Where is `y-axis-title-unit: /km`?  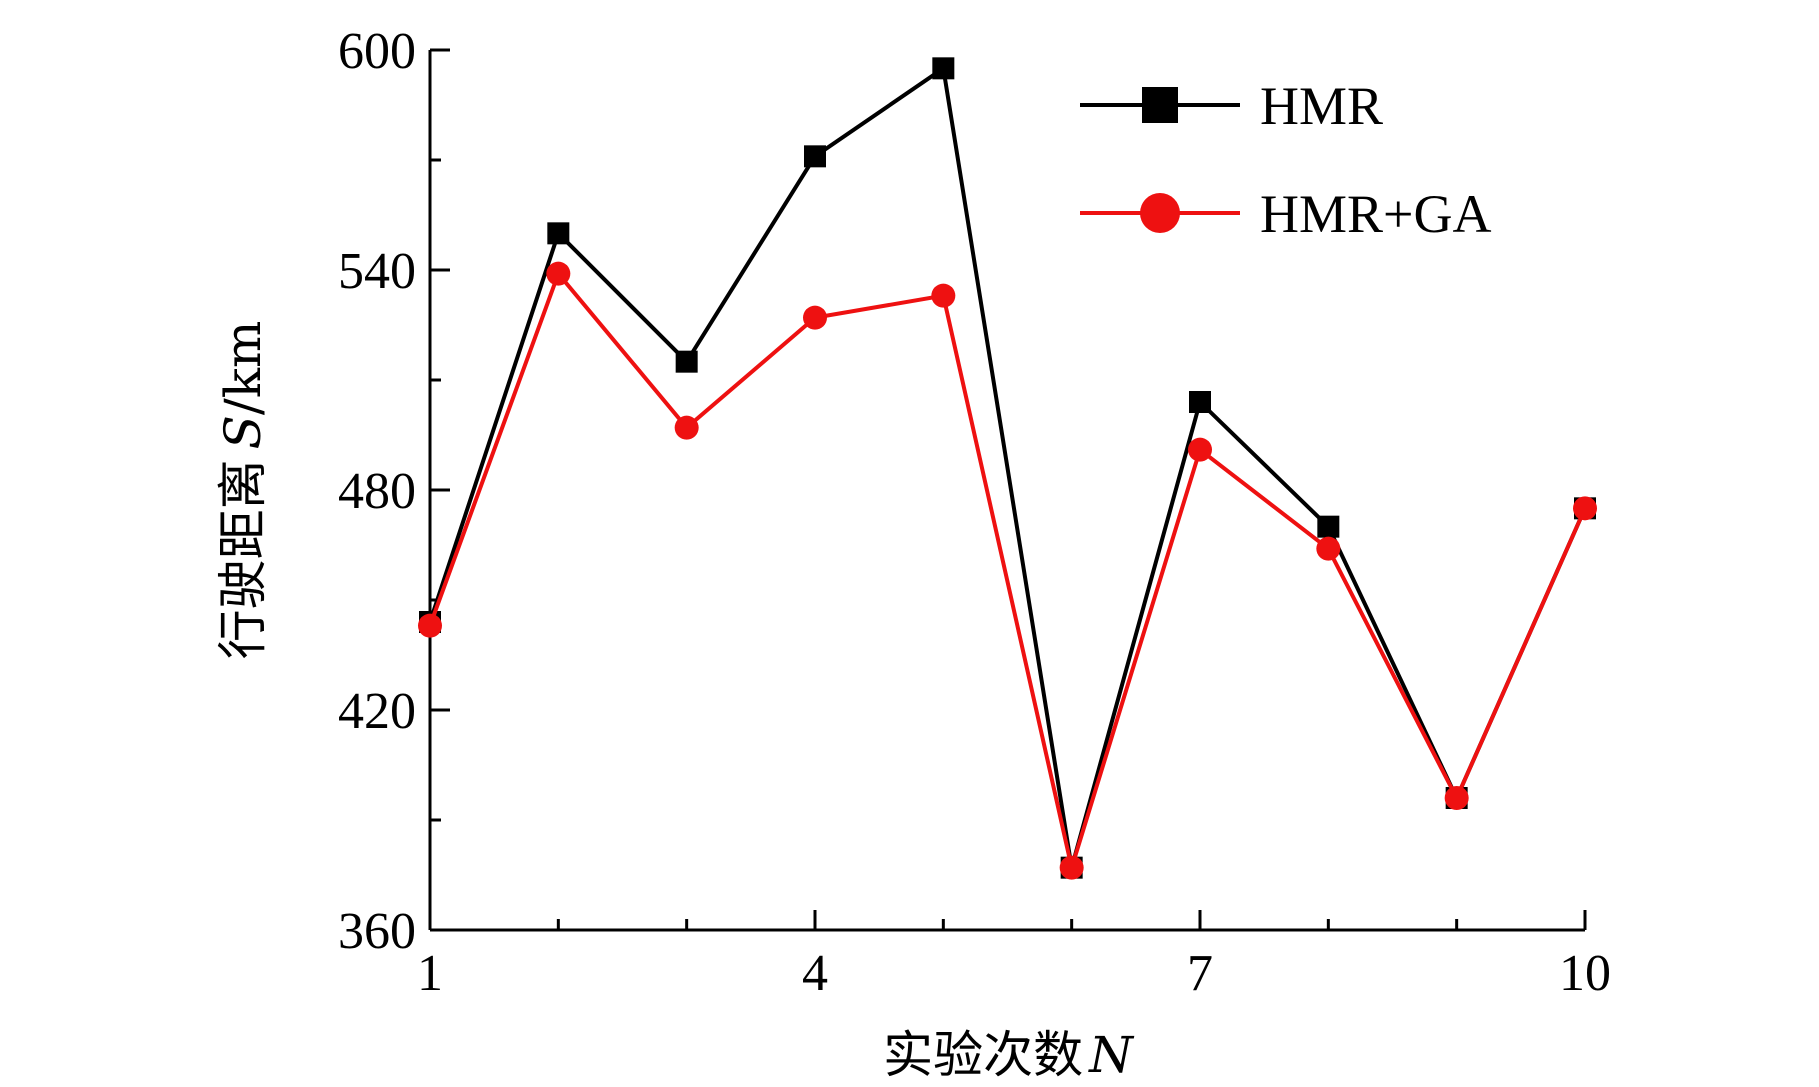
y-axis-title-unit: /km is located at coordinates (243, 368).